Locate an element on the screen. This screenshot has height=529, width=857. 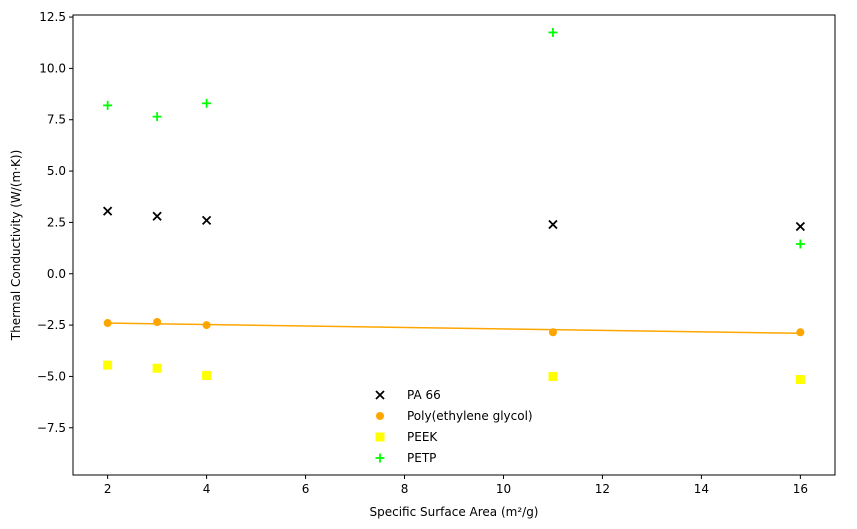
legend-label: PA 66 is located at coordinates (424, 395).